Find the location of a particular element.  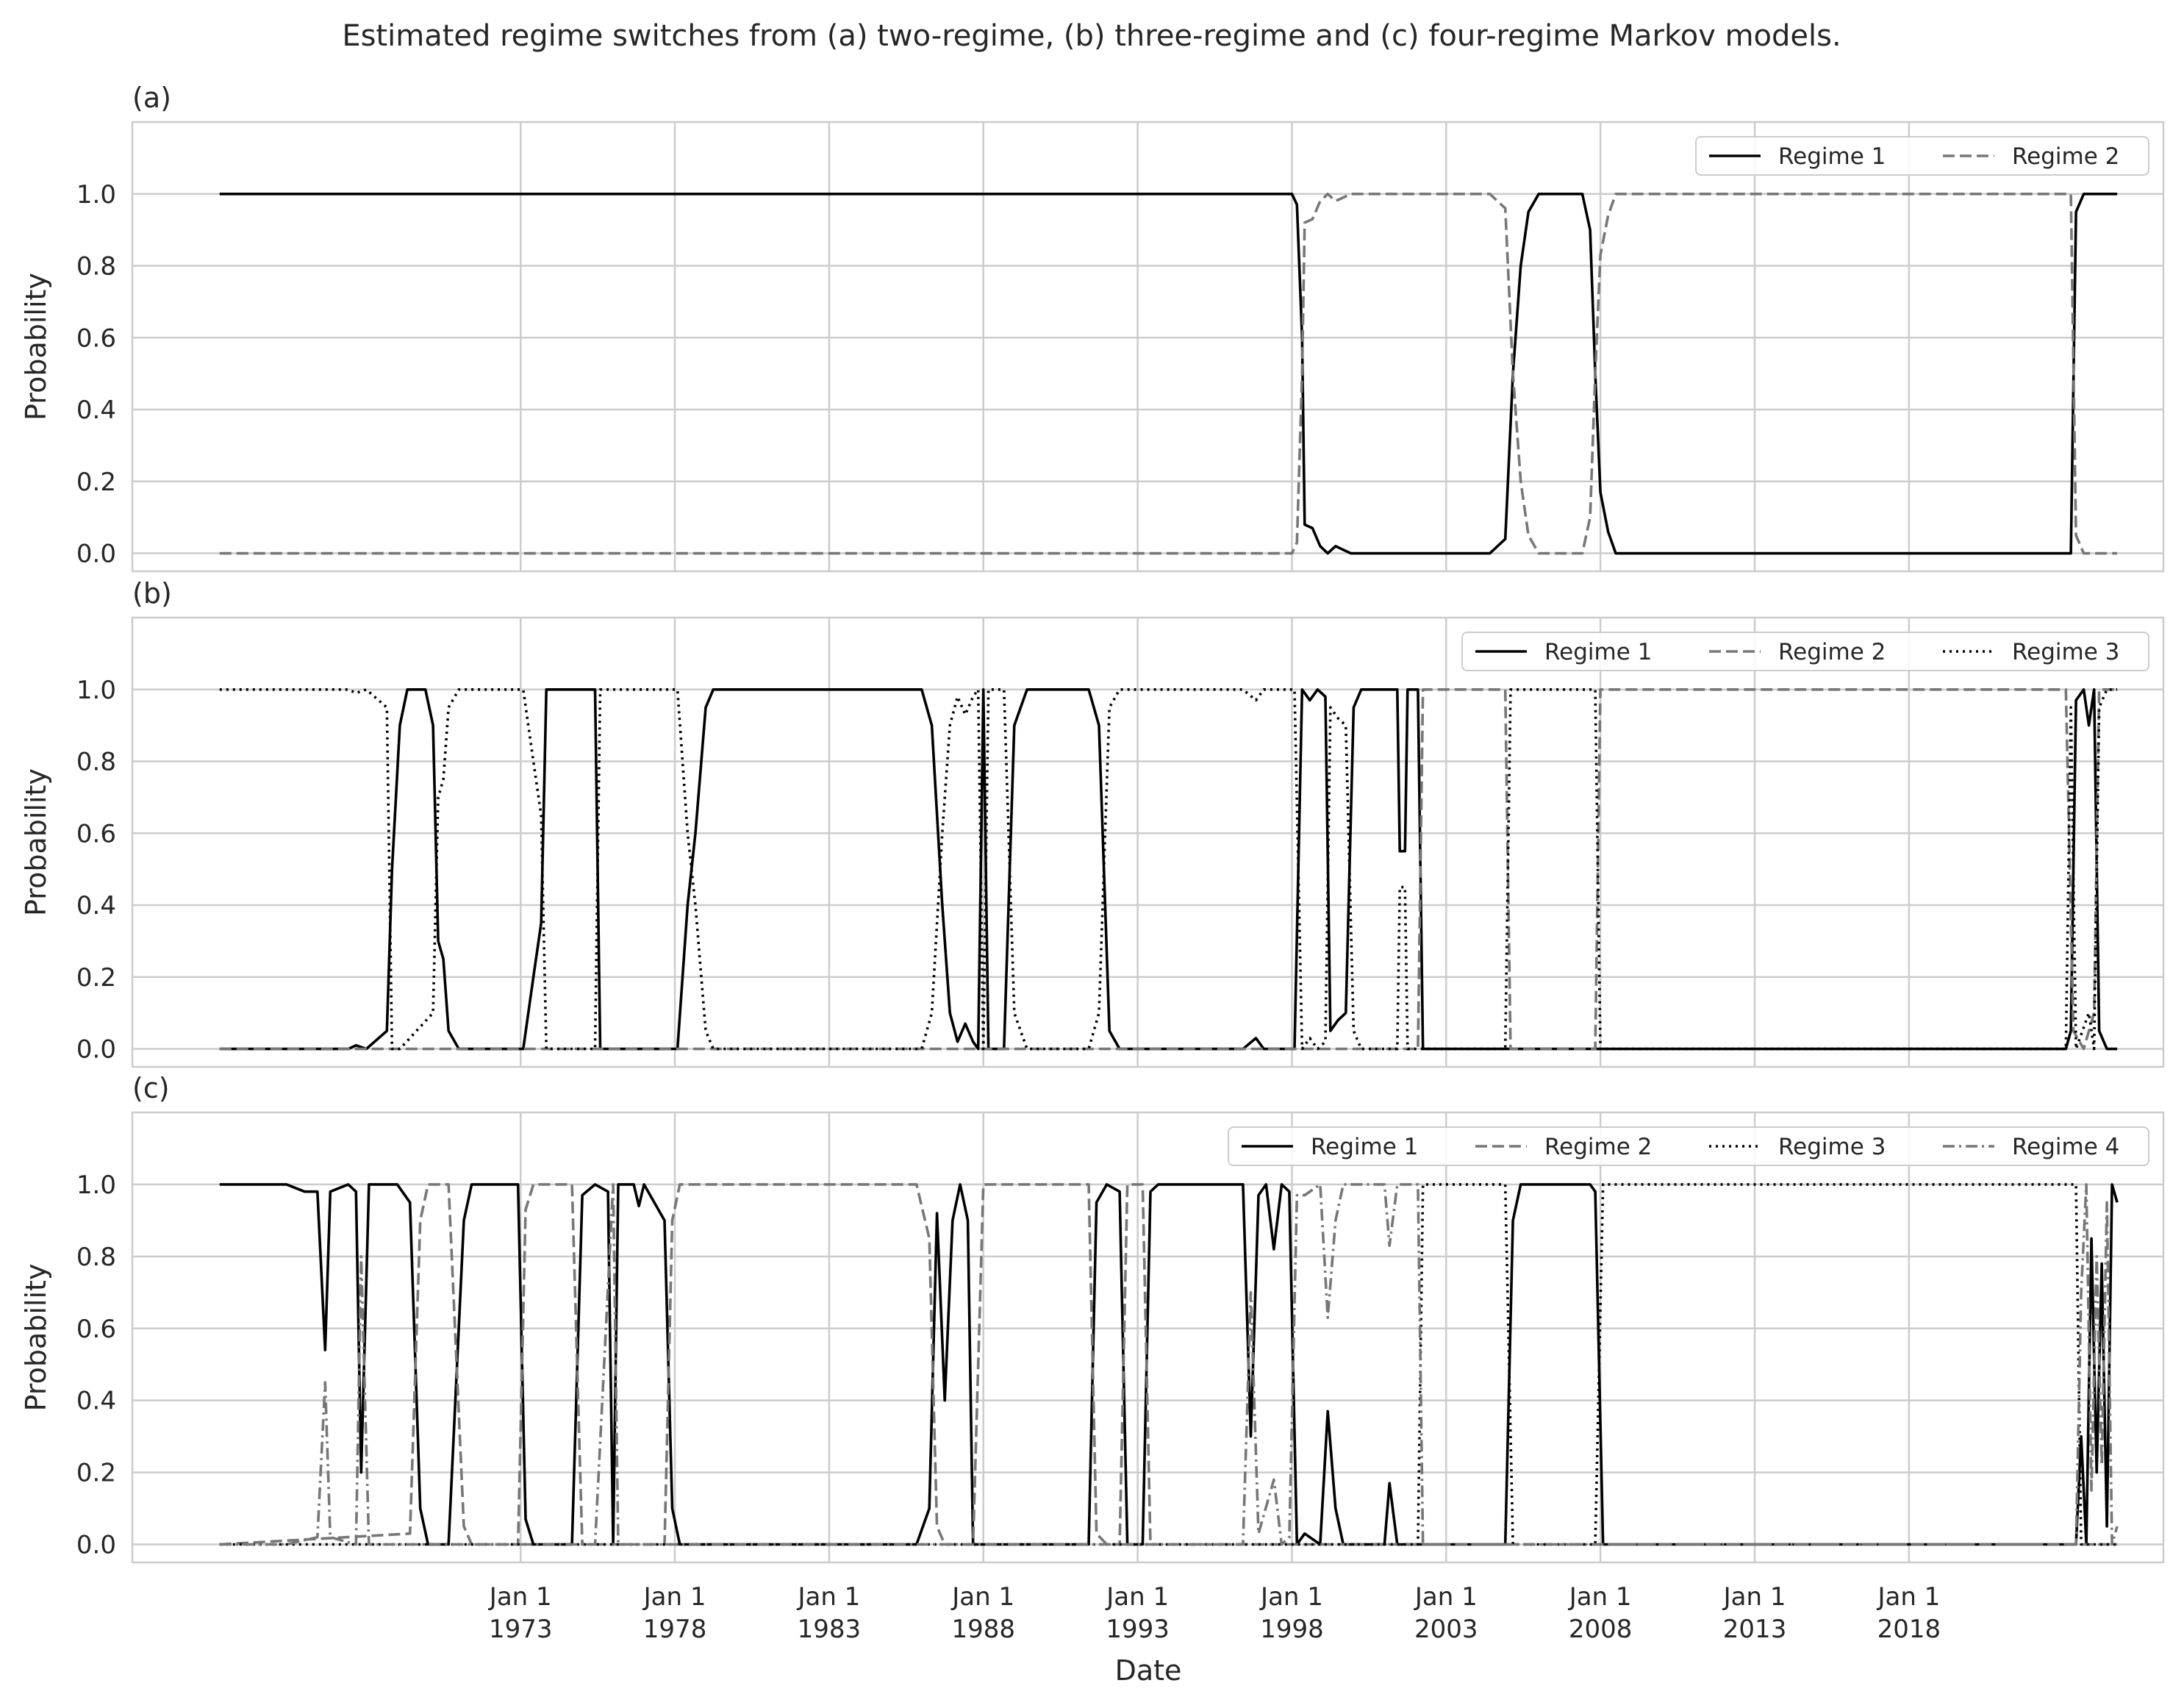

panel-label: (a) is located at coordinates (152, 98).